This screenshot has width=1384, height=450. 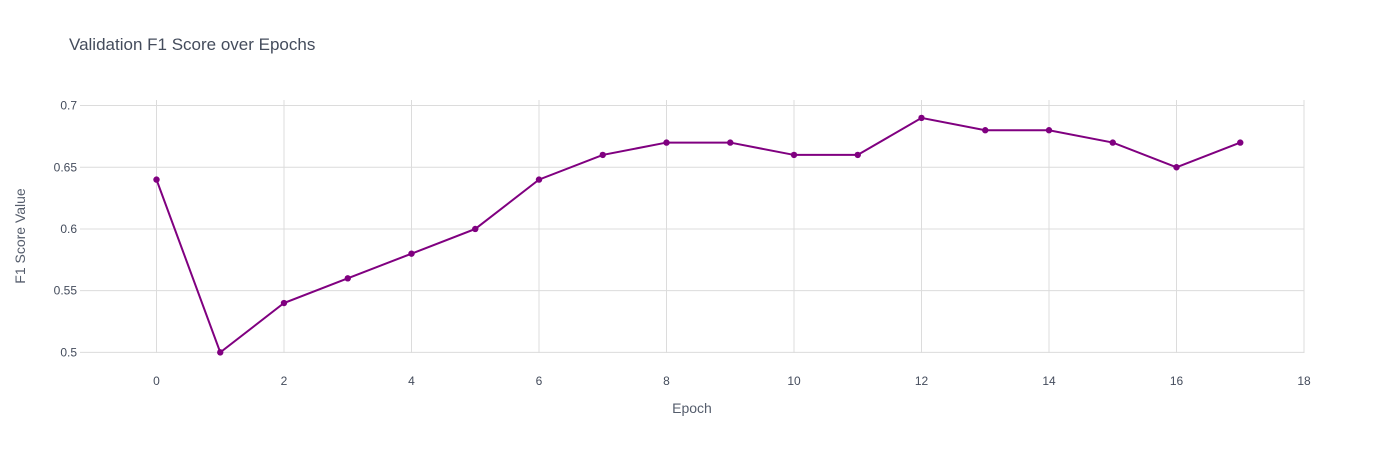 What do you see at coordinates (411, 381) in the screenshot?
I see `x-tick-label: 4` at bounding box center [411, 381].